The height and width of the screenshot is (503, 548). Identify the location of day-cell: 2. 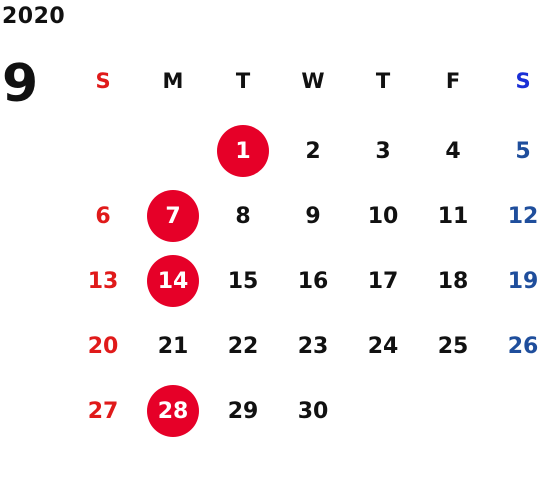
(313, 151).